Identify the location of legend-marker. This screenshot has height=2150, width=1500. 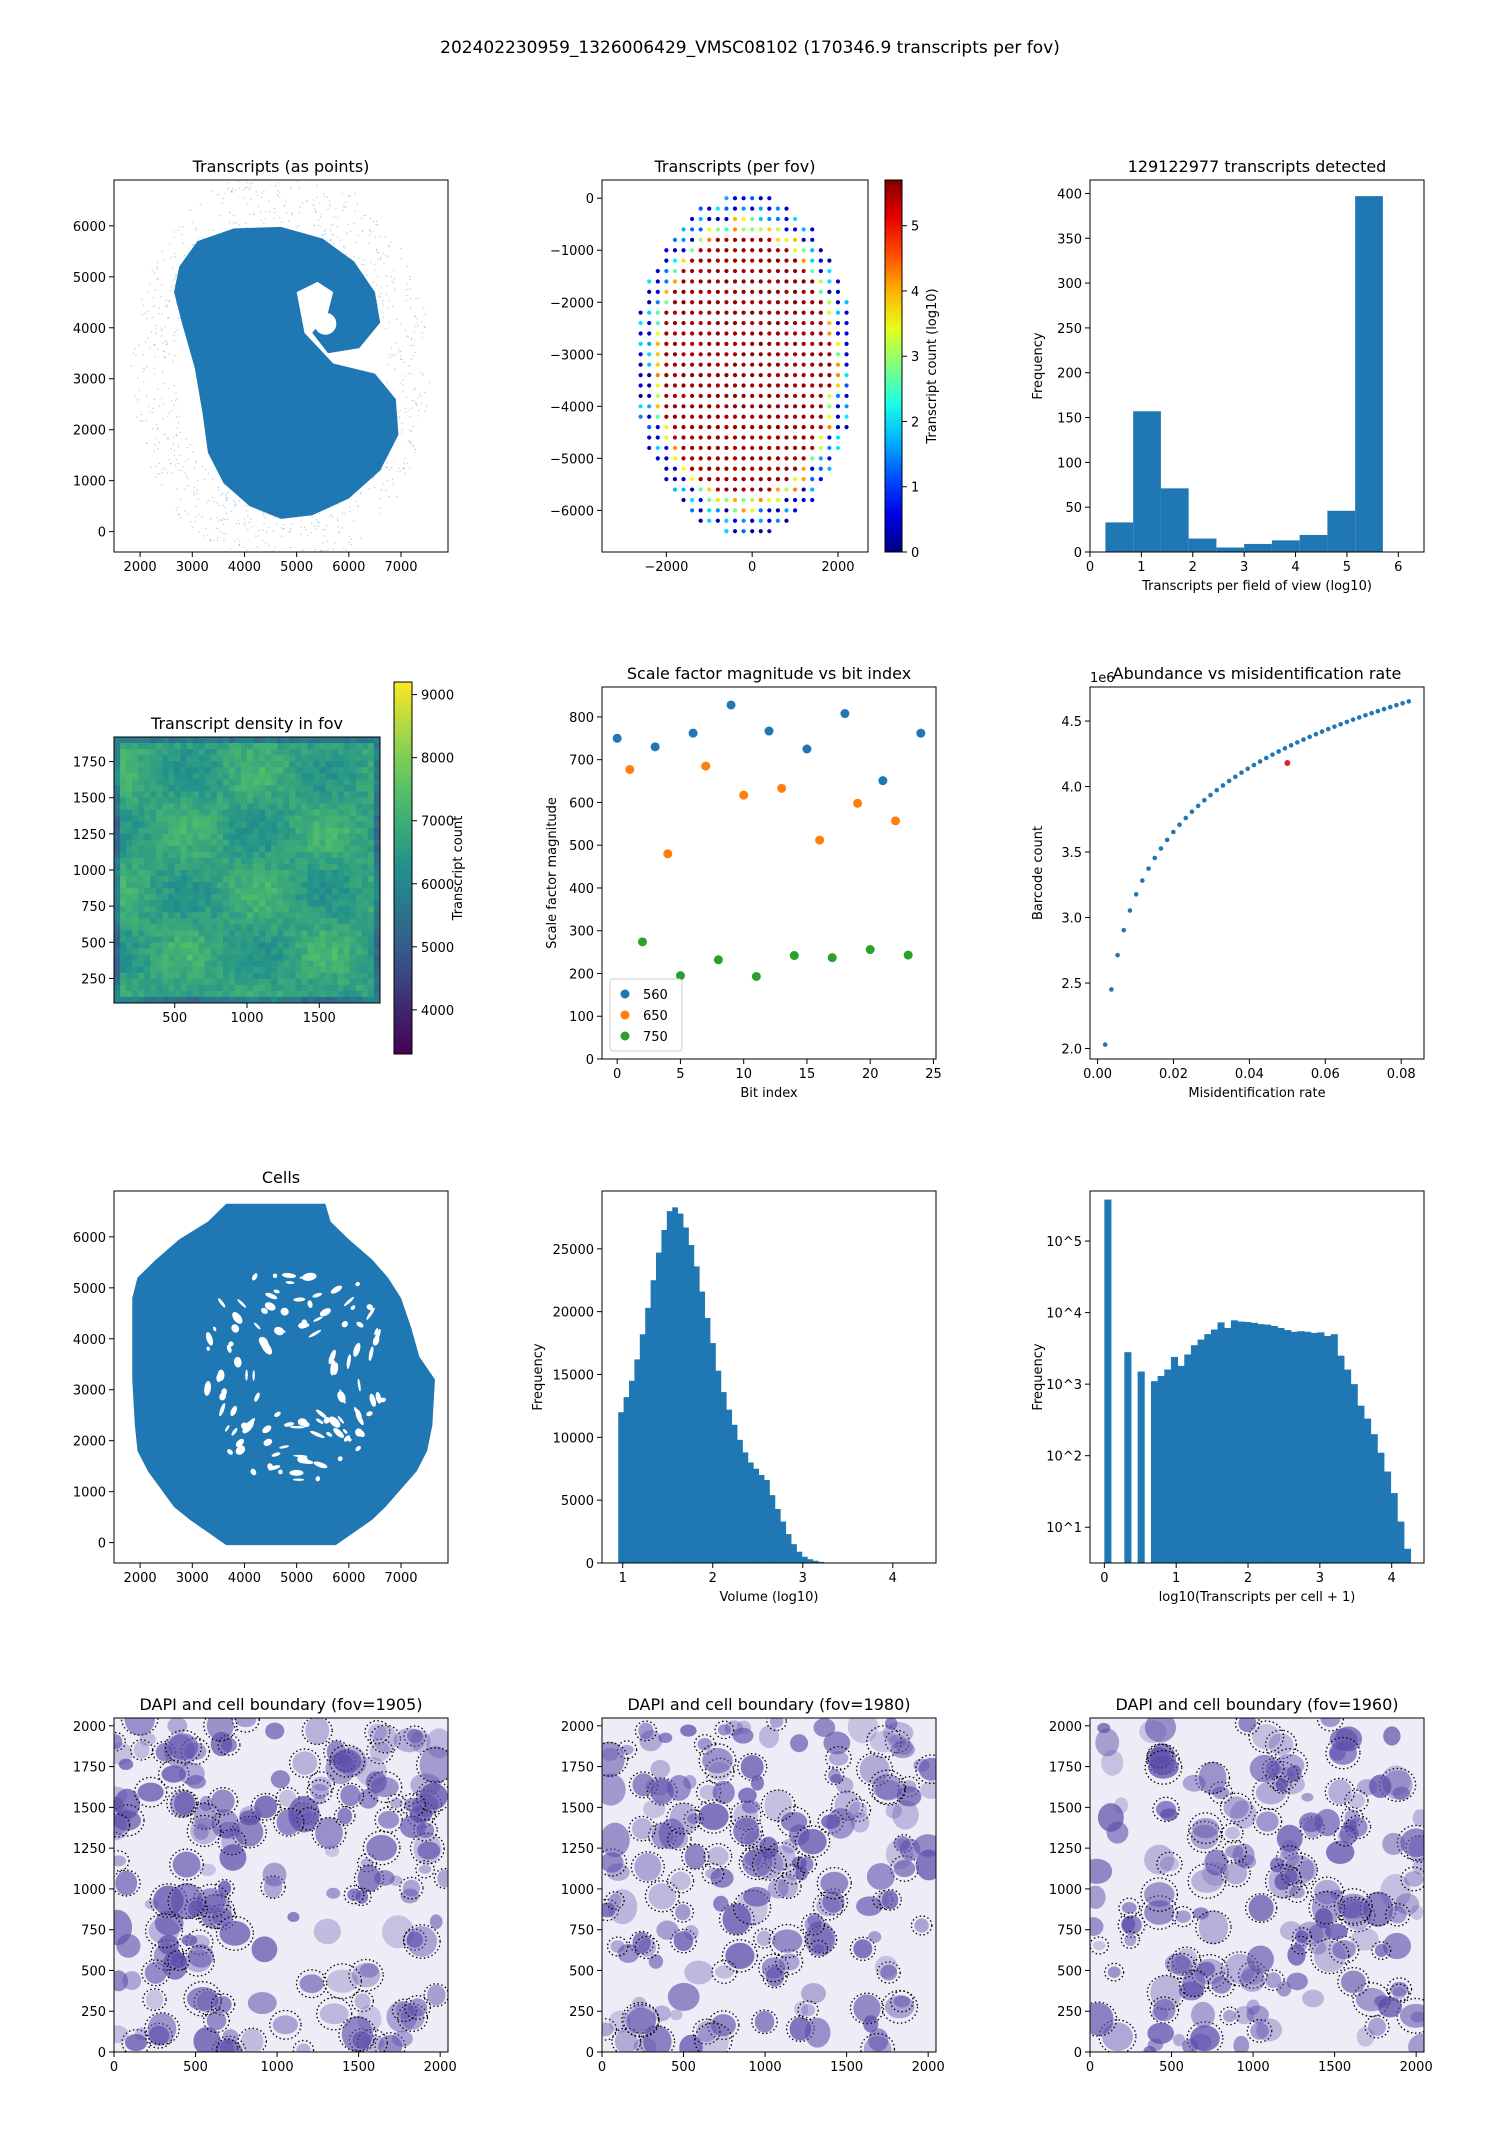
(625, 1015).